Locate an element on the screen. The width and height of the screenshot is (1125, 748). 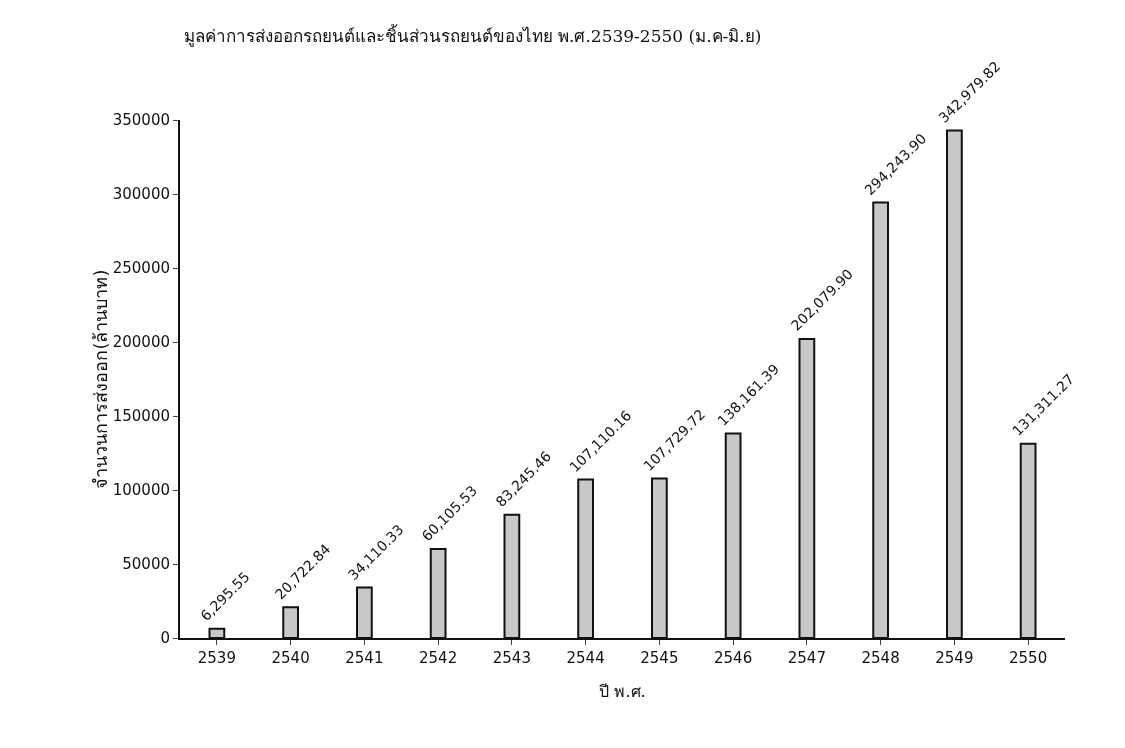
x-tick-label: 2542 is located at coordinates (438, 658).